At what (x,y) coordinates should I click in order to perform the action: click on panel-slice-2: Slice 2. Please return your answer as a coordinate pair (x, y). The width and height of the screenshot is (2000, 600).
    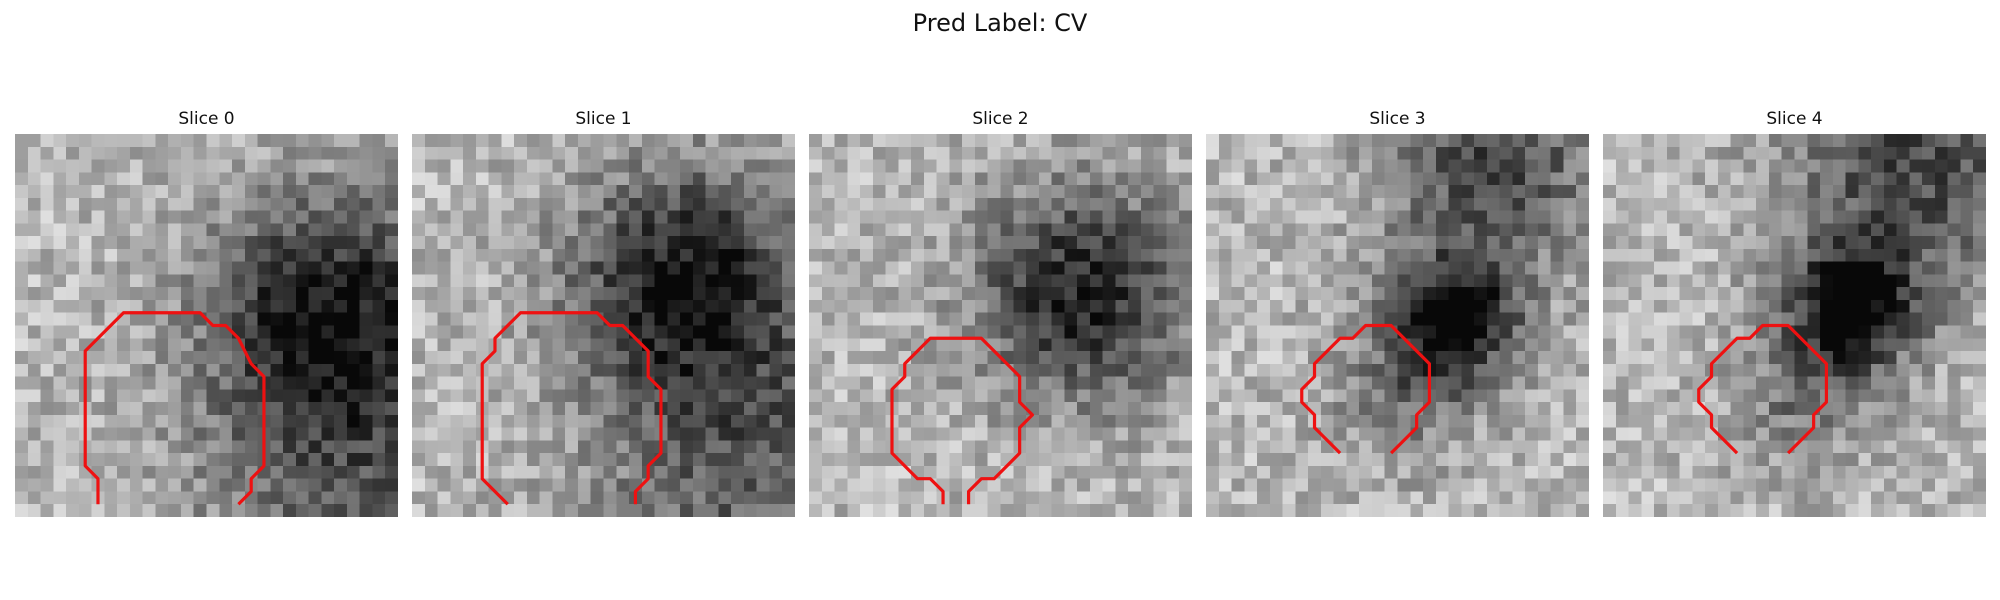
    Looking at the image, I should click on (1000, 312).